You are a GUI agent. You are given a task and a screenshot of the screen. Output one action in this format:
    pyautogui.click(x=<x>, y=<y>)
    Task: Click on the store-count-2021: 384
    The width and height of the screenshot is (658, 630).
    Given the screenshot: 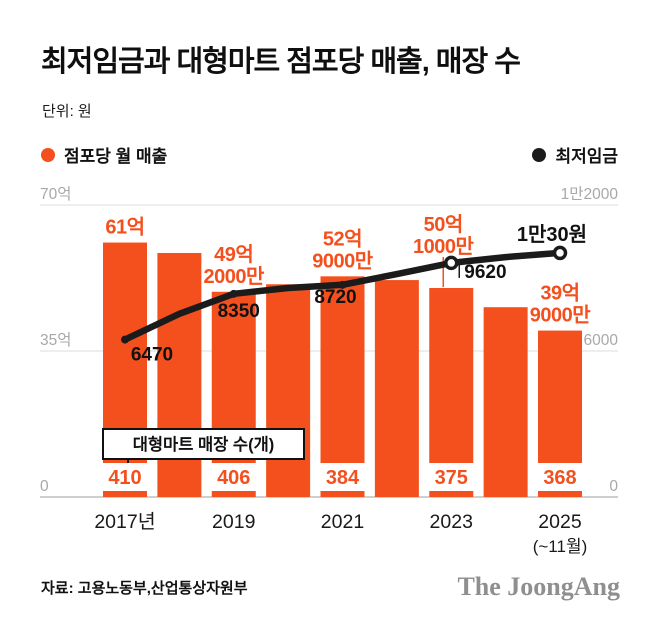 What is the action you would take?
    pyautogui.click(x=343, y=478)
    